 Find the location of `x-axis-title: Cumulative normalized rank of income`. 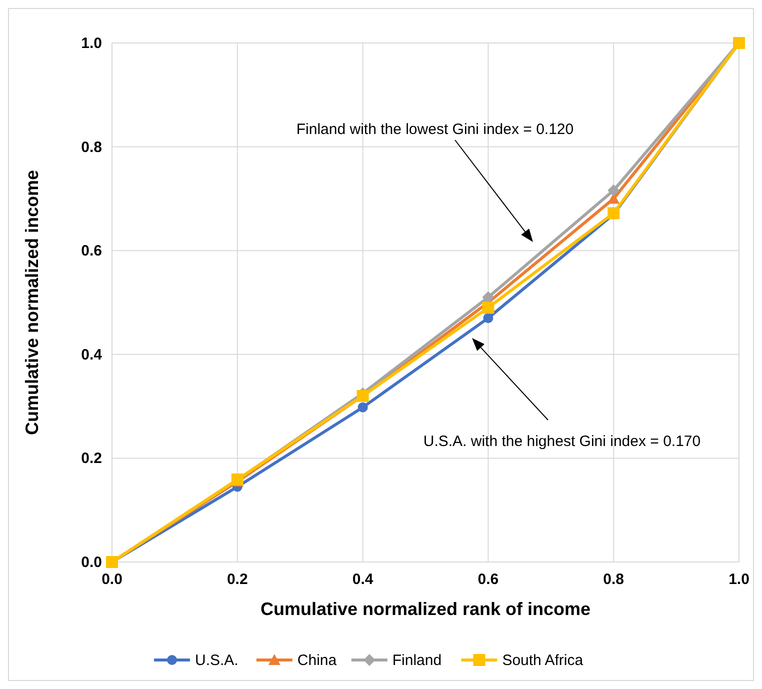

x-axis-title: Cumulative normalized rank of income is located at coordinates (425, 609).